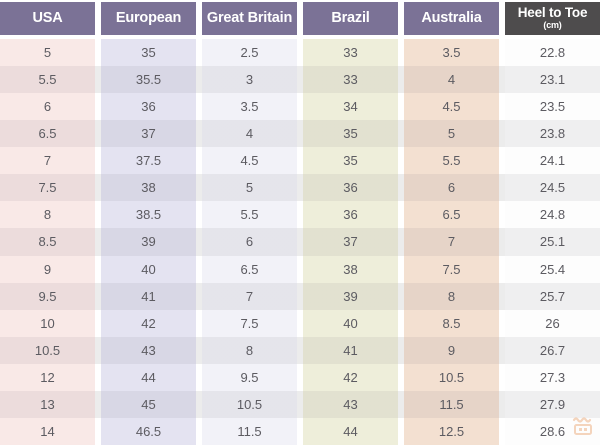 The width and height of the screenshot is (600, 445). I want to click on cell-heel-to-toe: 28.6, so click(552, 431).